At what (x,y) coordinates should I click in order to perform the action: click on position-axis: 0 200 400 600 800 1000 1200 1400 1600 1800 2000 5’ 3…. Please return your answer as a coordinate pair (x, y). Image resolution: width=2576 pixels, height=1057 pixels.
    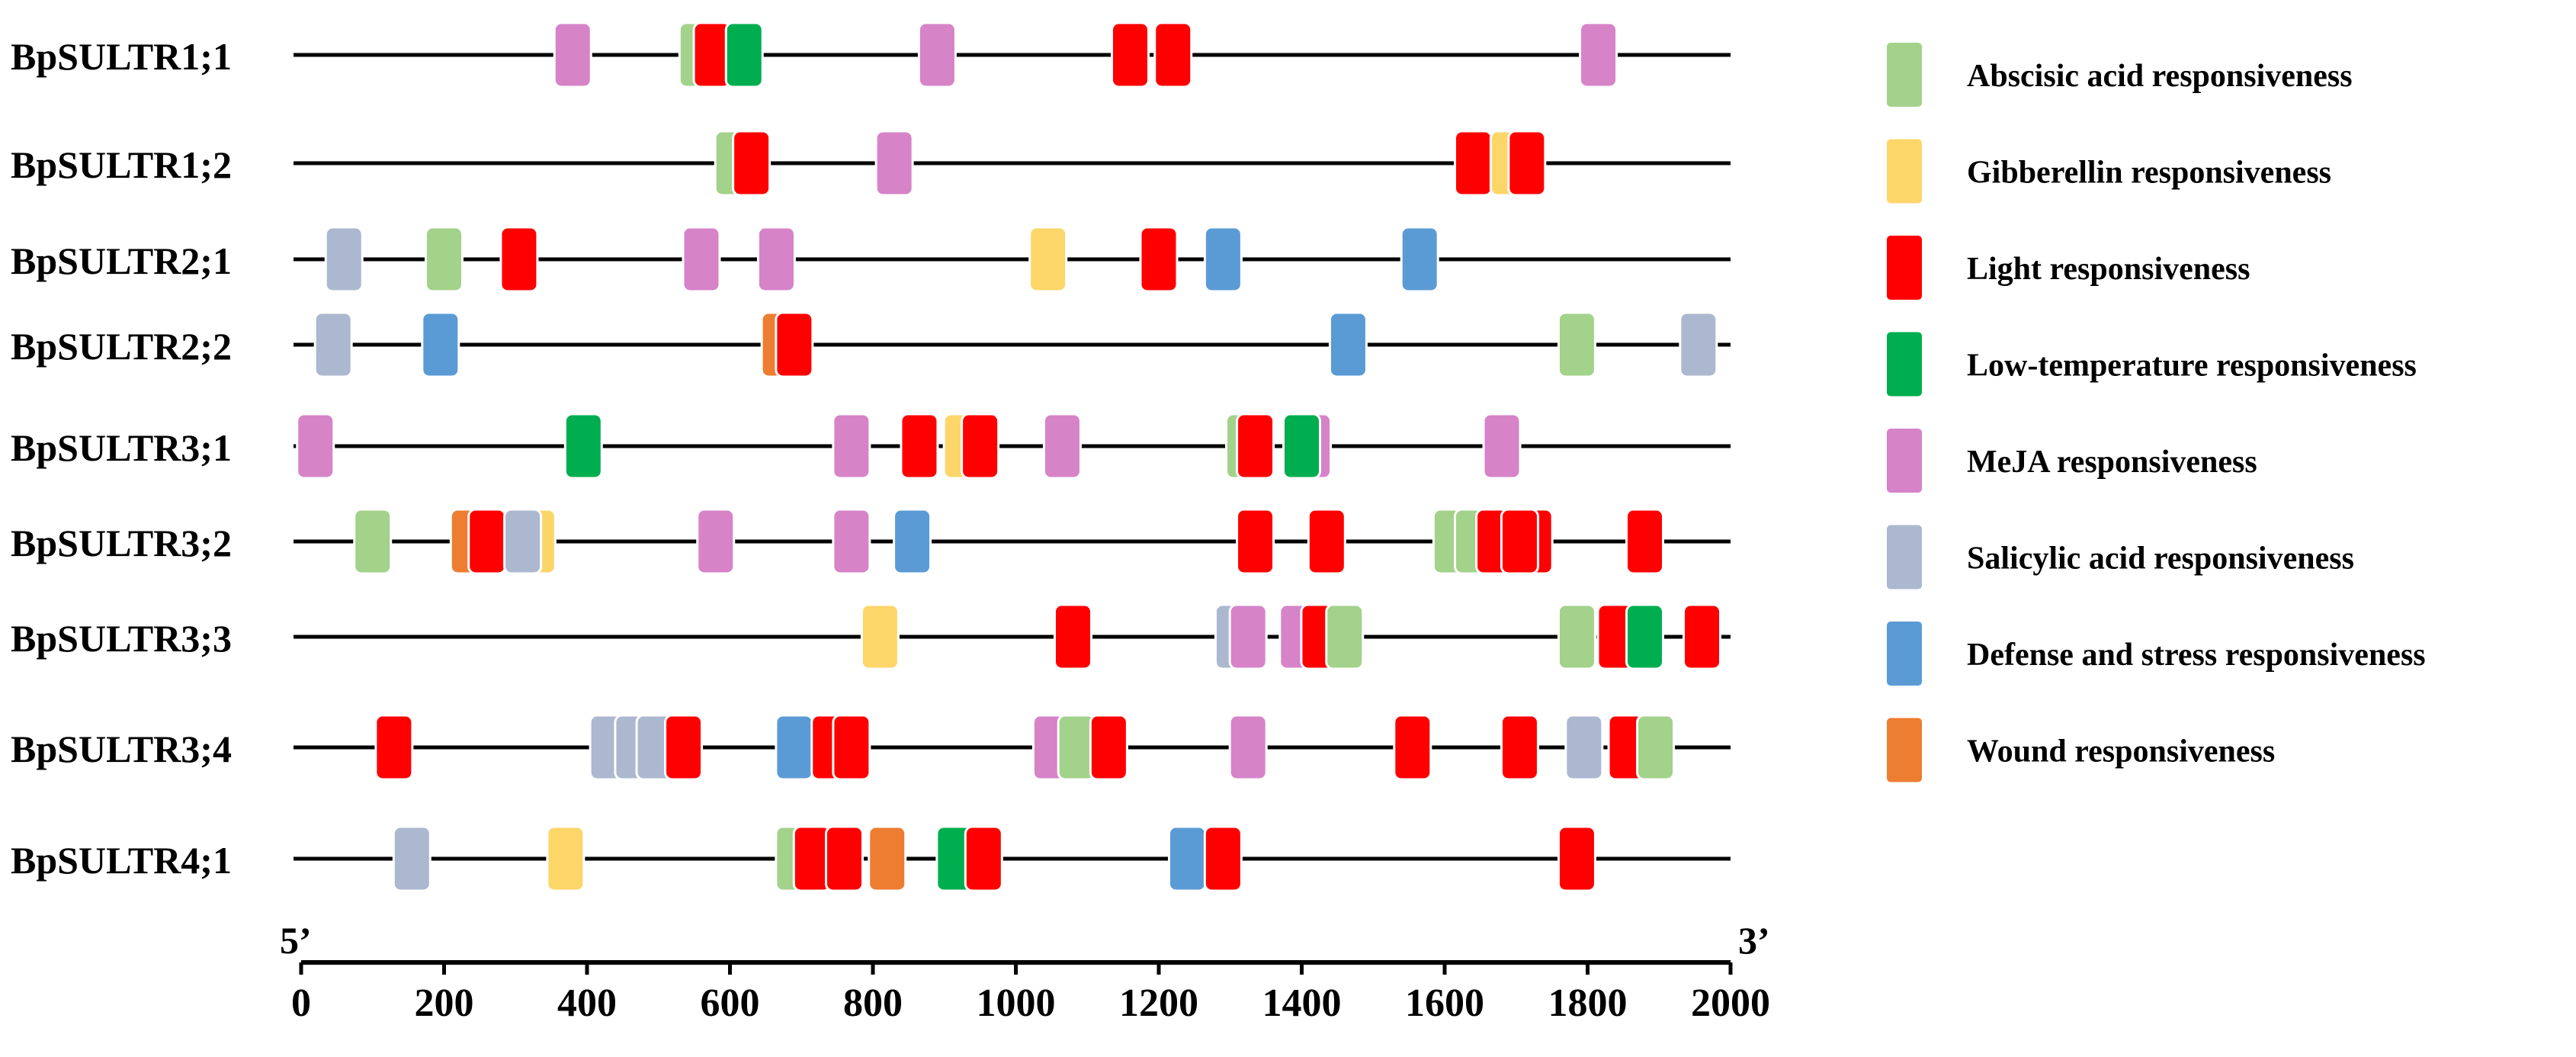
    Looking at the image, I should click on (1025, 972).